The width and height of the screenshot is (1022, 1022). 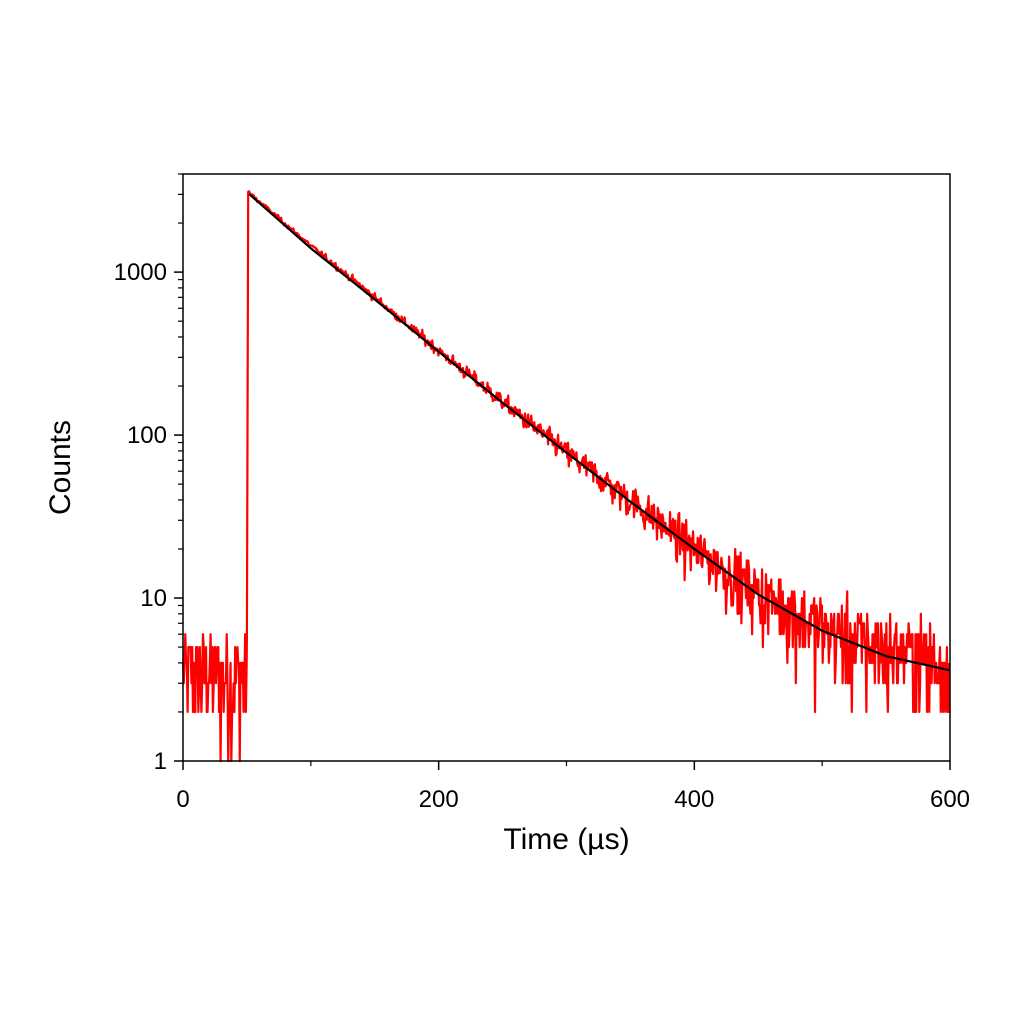 What do you see at coordinates (566, 839) in the screenshot?
I see `x-axis-title: Time (µs)` at bounding box center [566, 839].